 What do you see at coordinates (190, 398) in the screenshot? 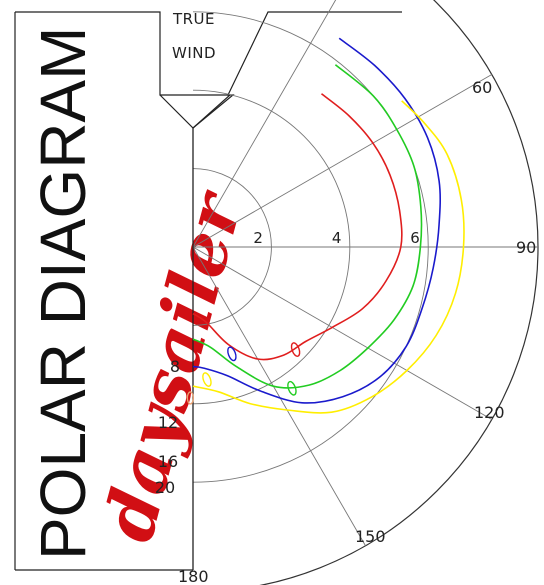
I see `extra-marker` at bounding box center [190, 398].